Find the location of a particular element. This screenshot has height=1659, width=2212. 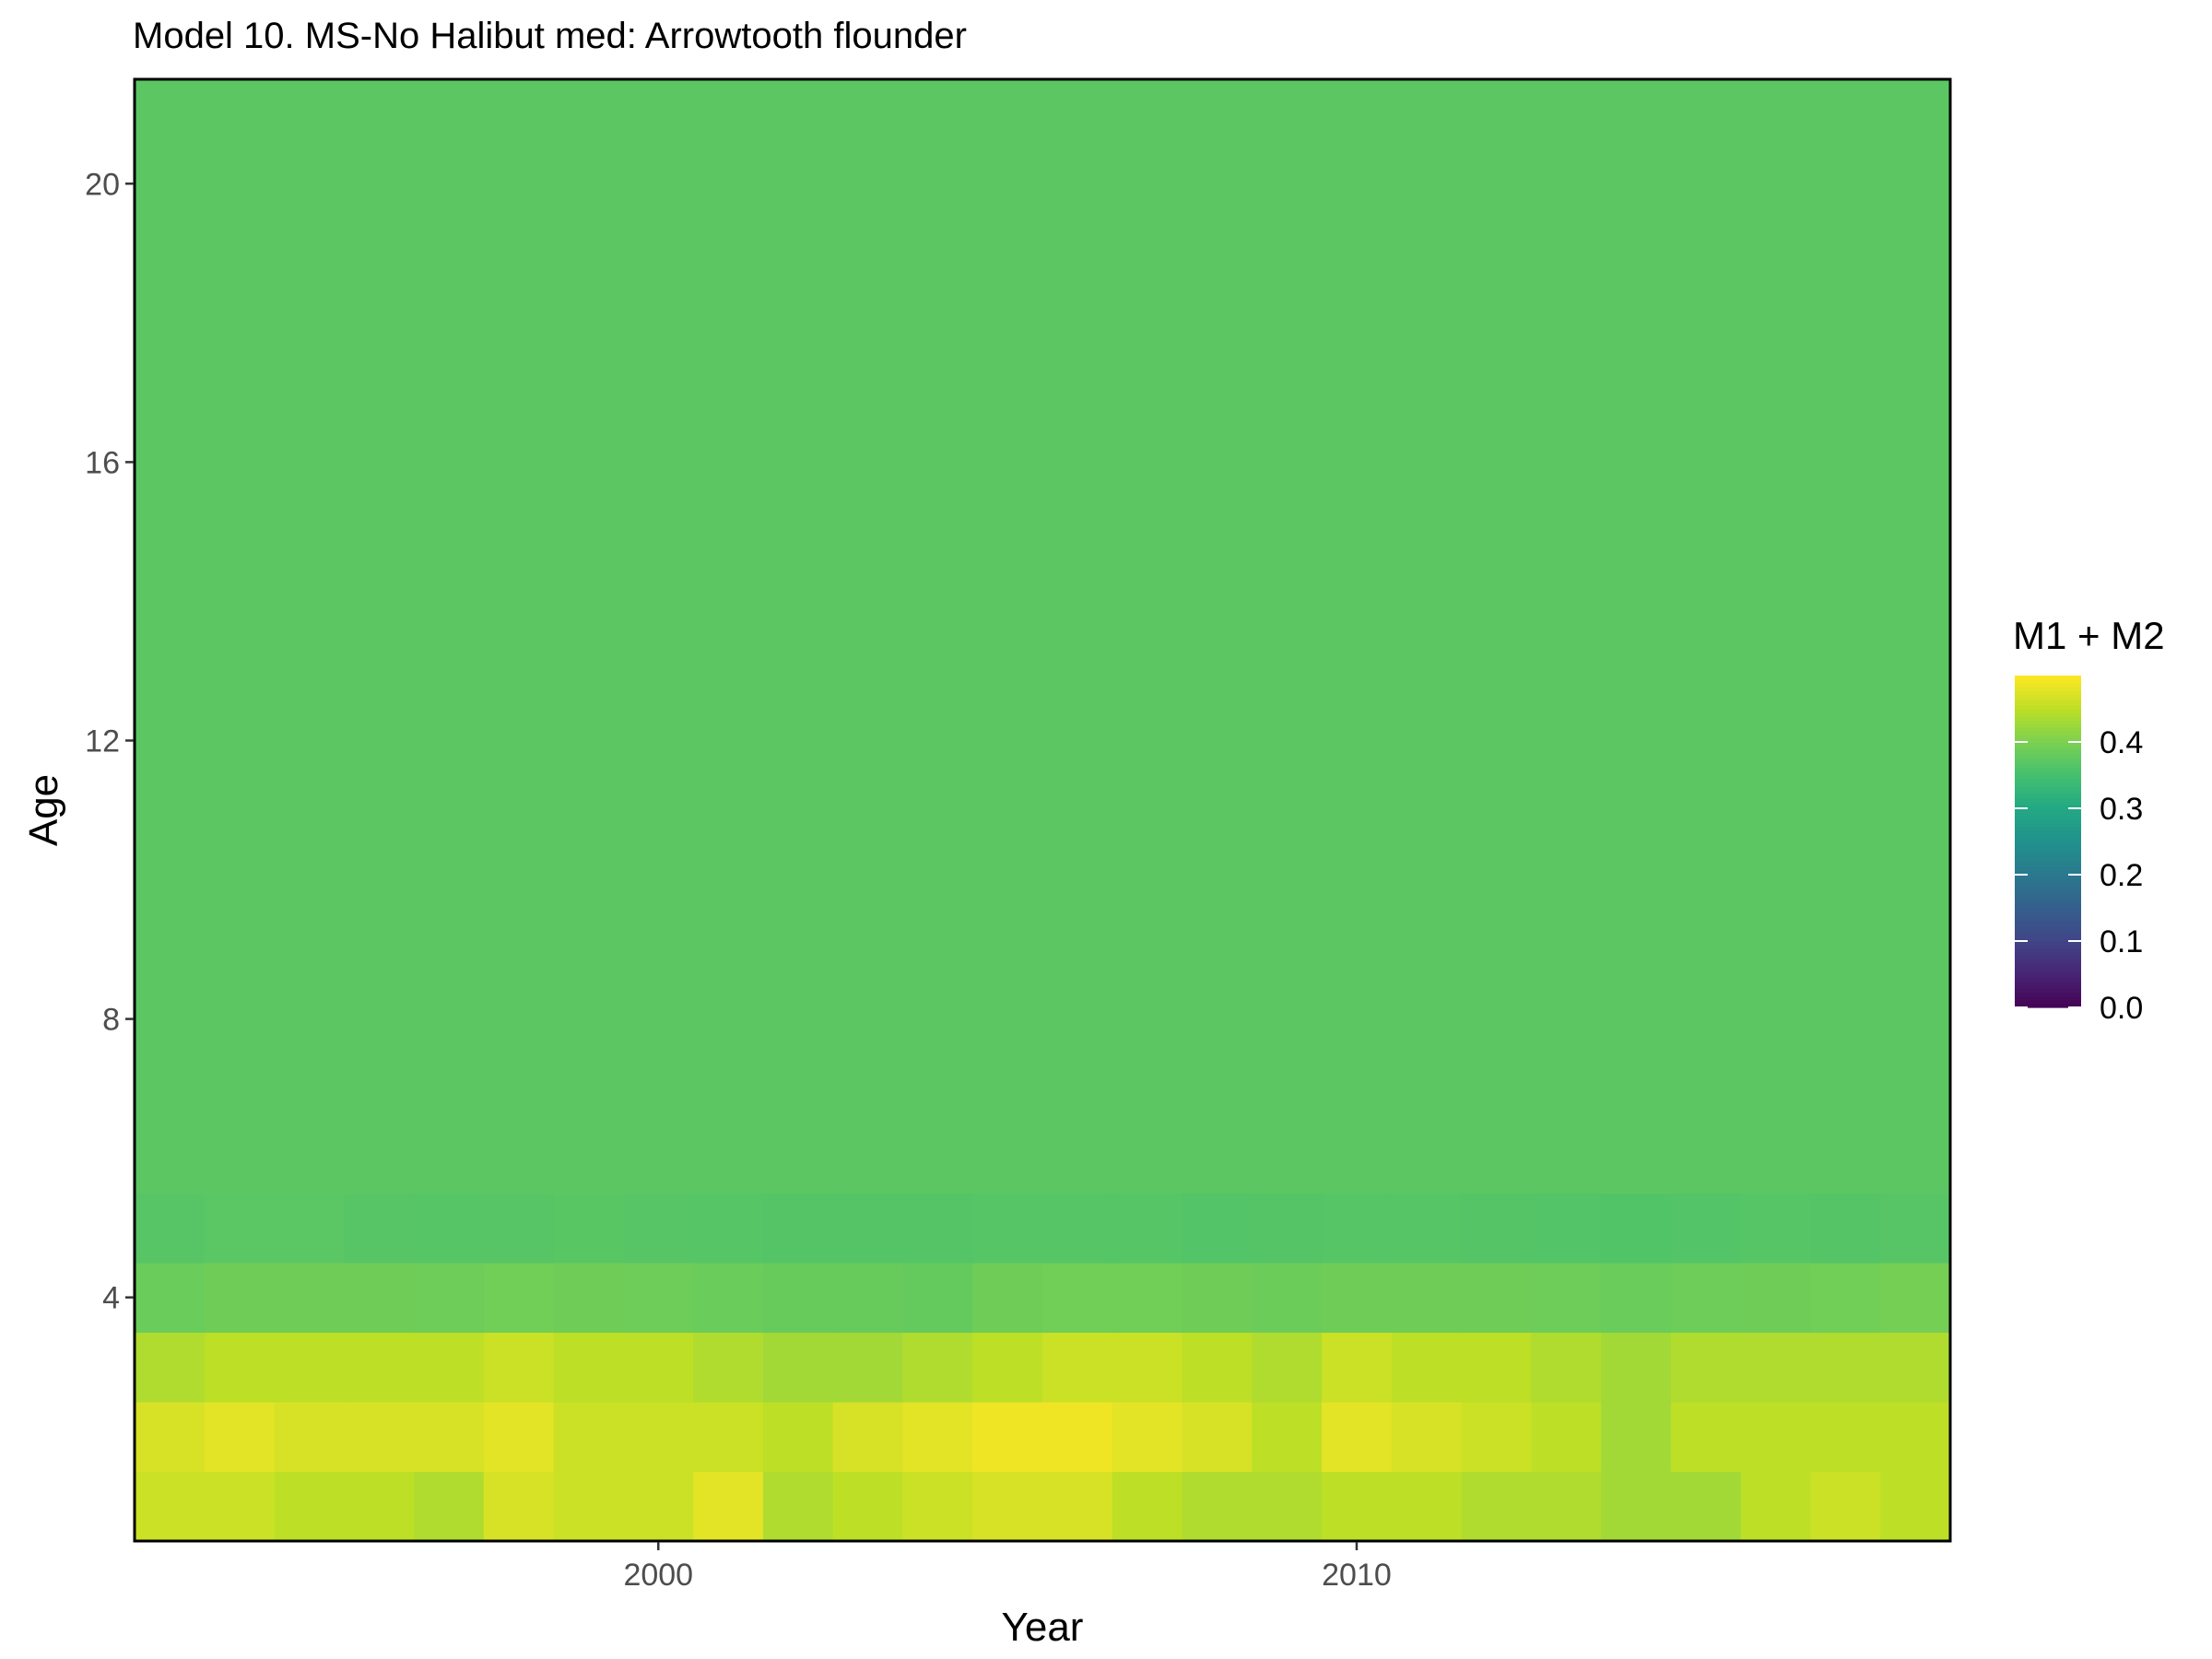

y-tick-label: 16 is located at coordinates (102, 462).